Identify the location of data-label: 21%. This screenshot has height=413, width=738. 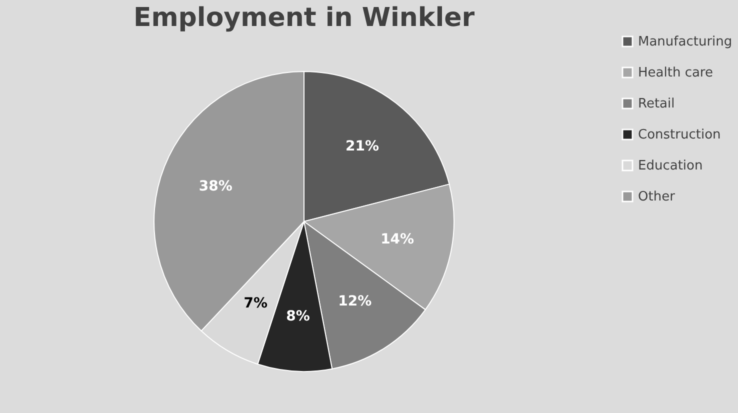
(362, 146).